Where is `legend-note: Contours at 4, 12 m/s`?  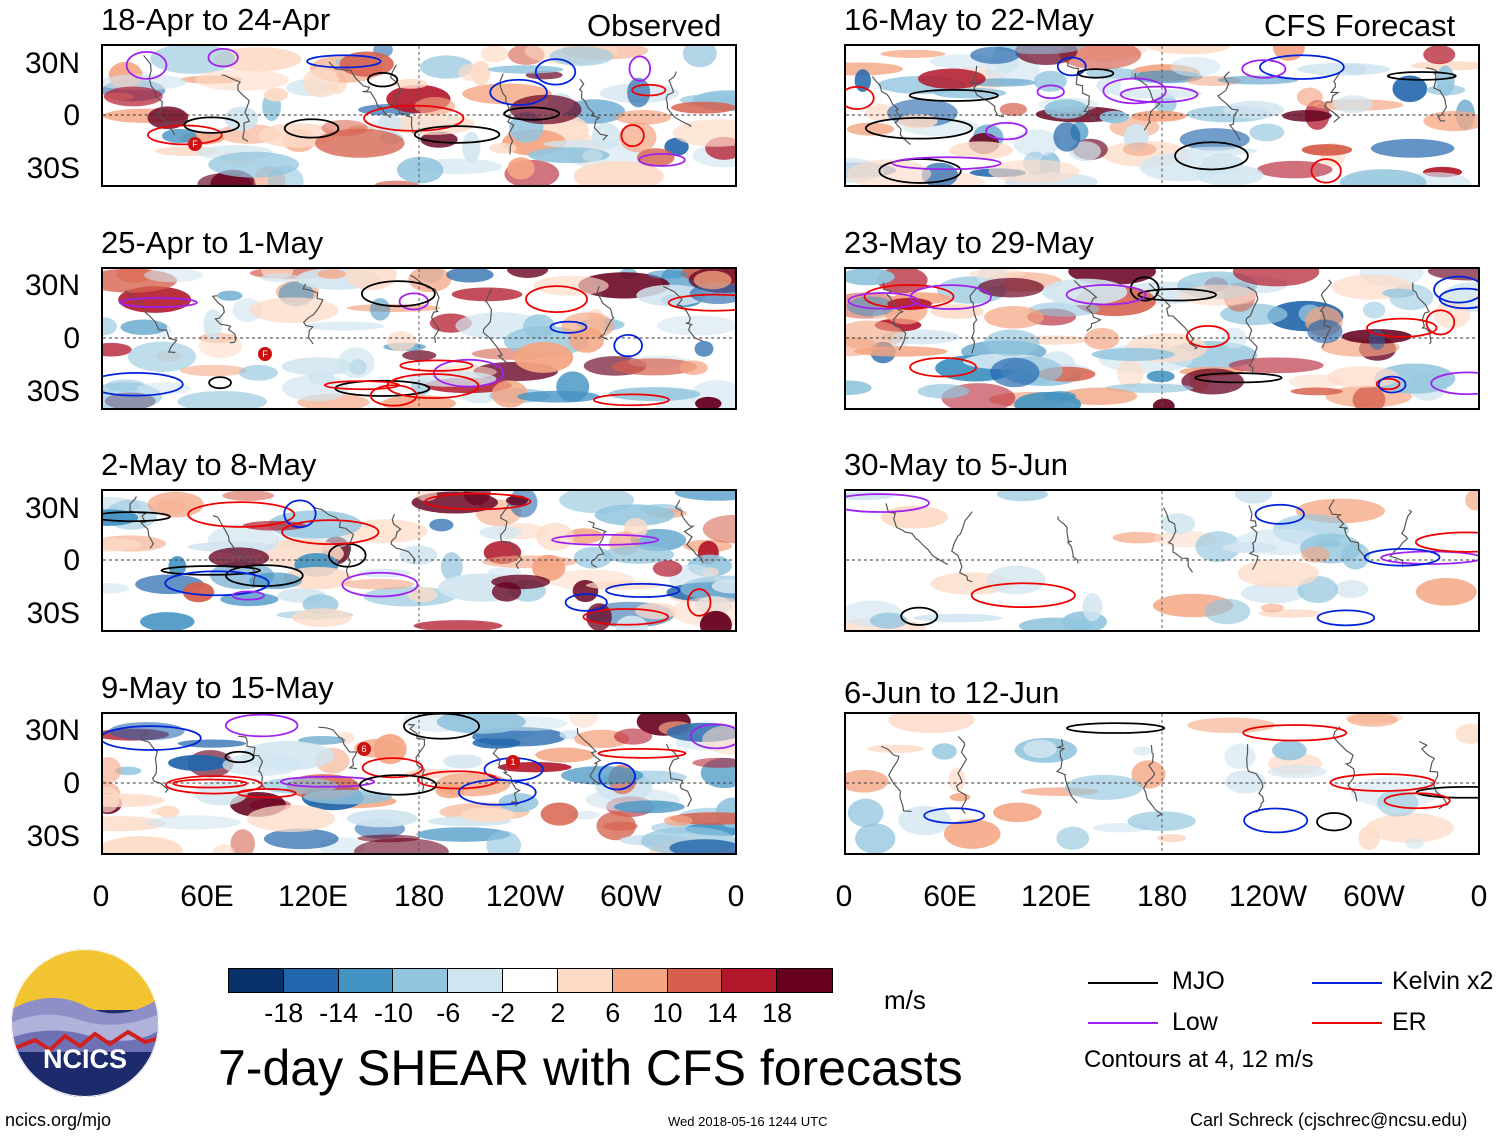
legend-note: Contours at 4, 12 m/s is located at coordinates (1199, 1059).